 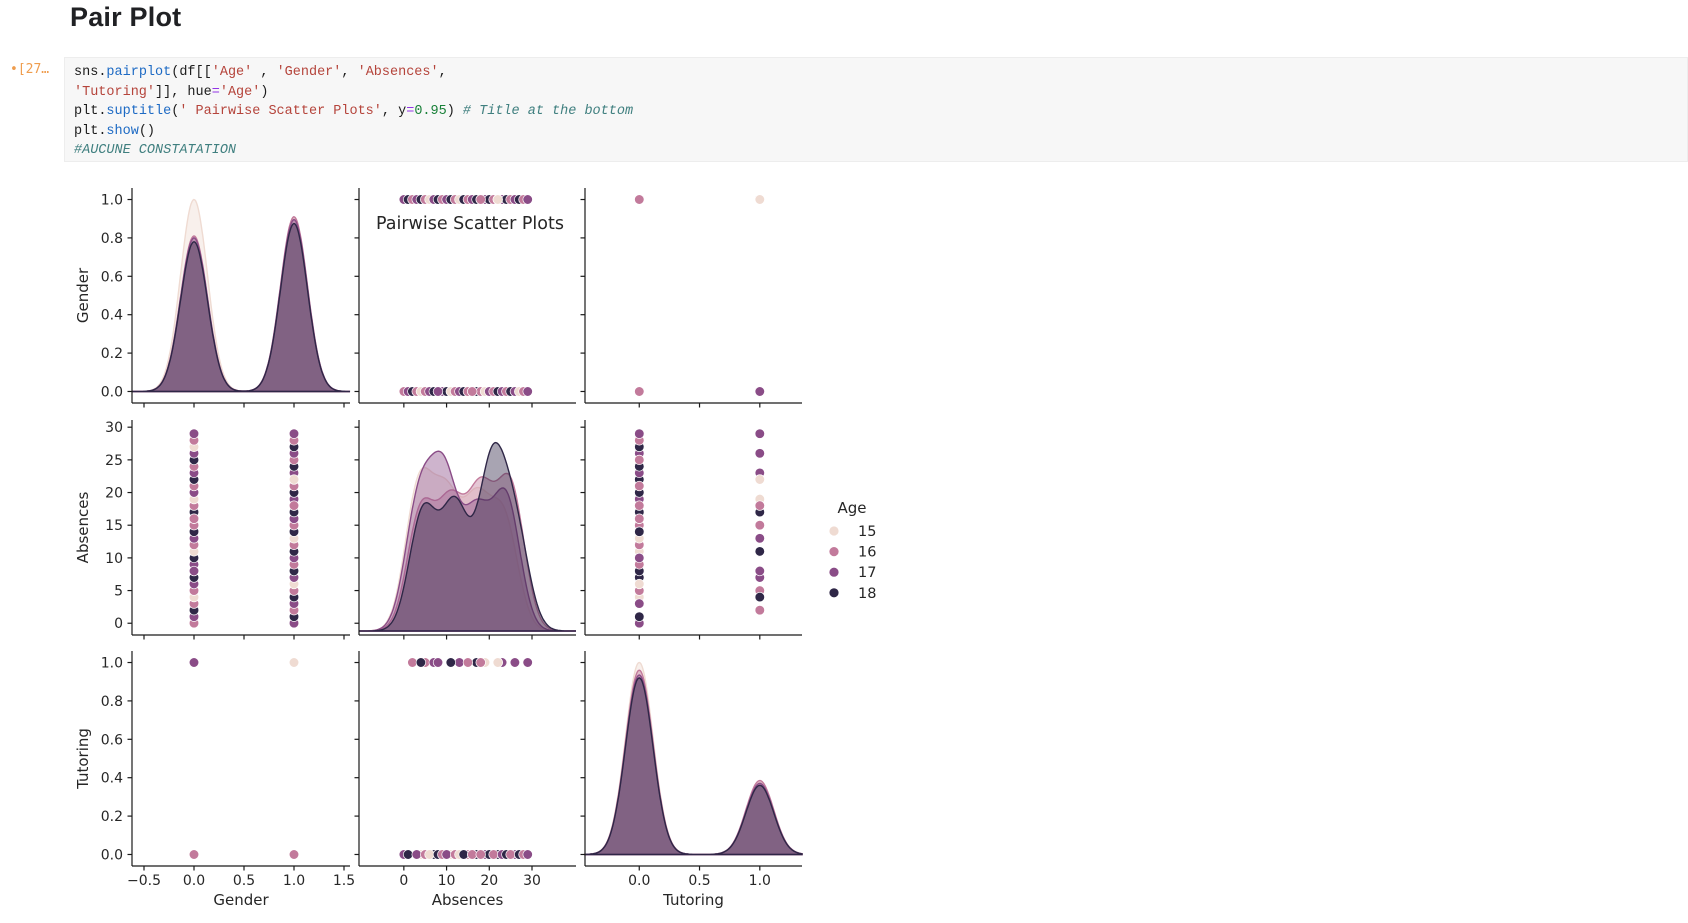 What do you see at coordinates (126, 17) in the screenshot?
I see `page-title: Pair Plot` at bounding box center [126, 17].